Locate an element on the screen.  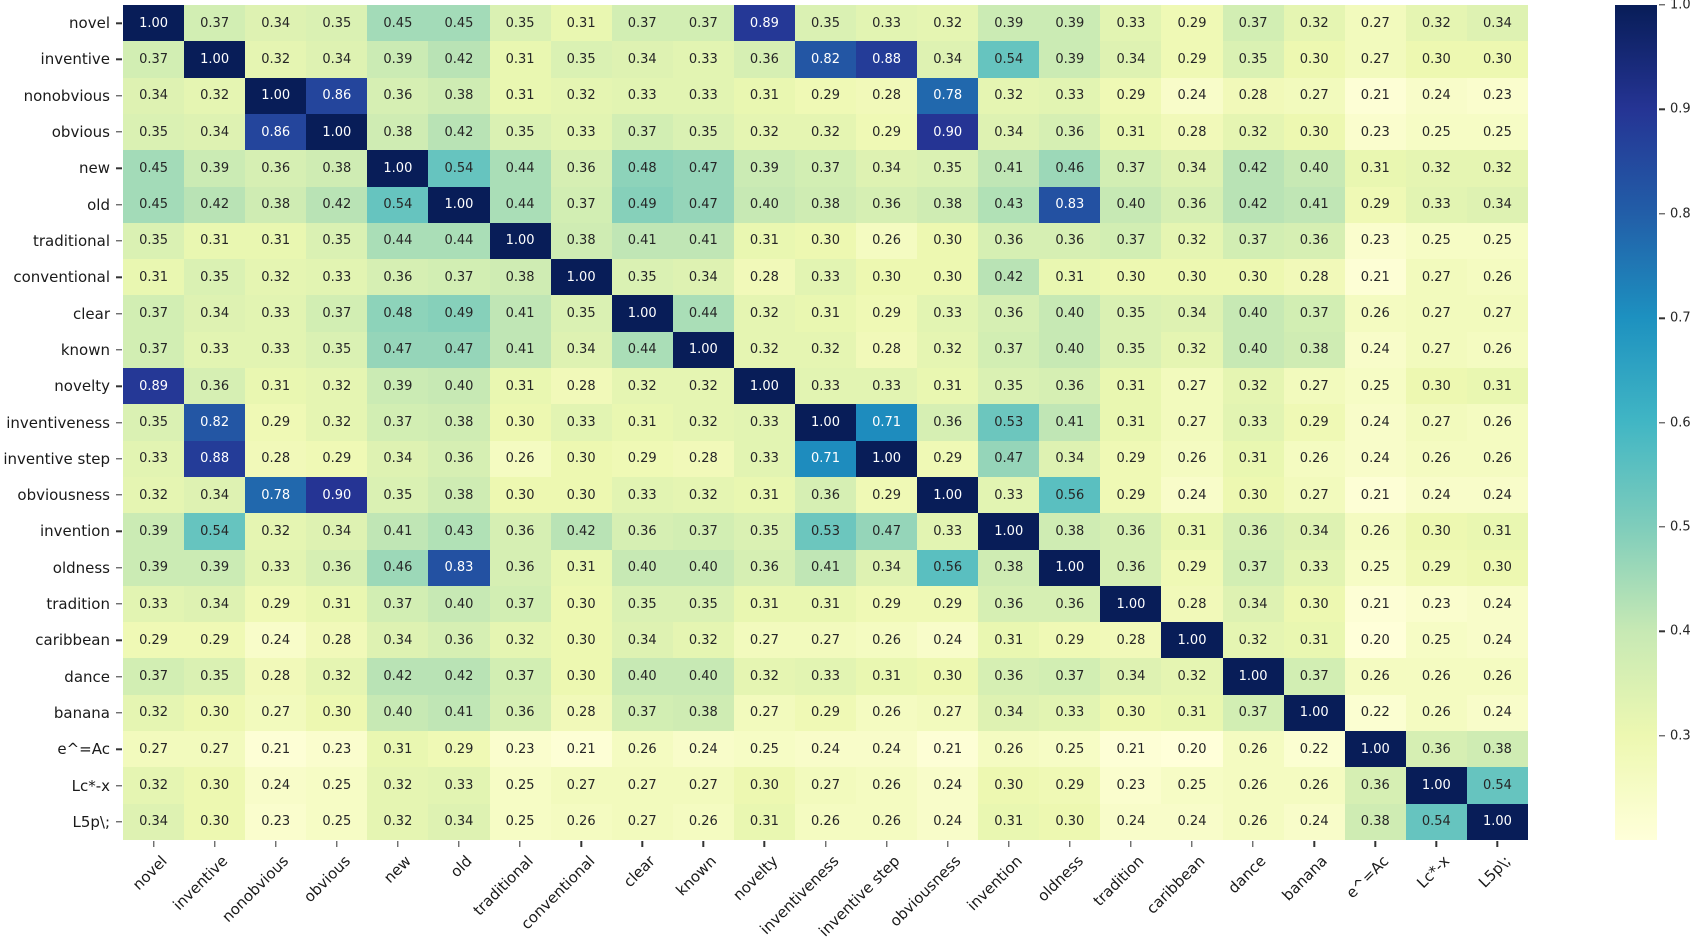
x-tick-label: inventive is located at coordinates (200, 883).